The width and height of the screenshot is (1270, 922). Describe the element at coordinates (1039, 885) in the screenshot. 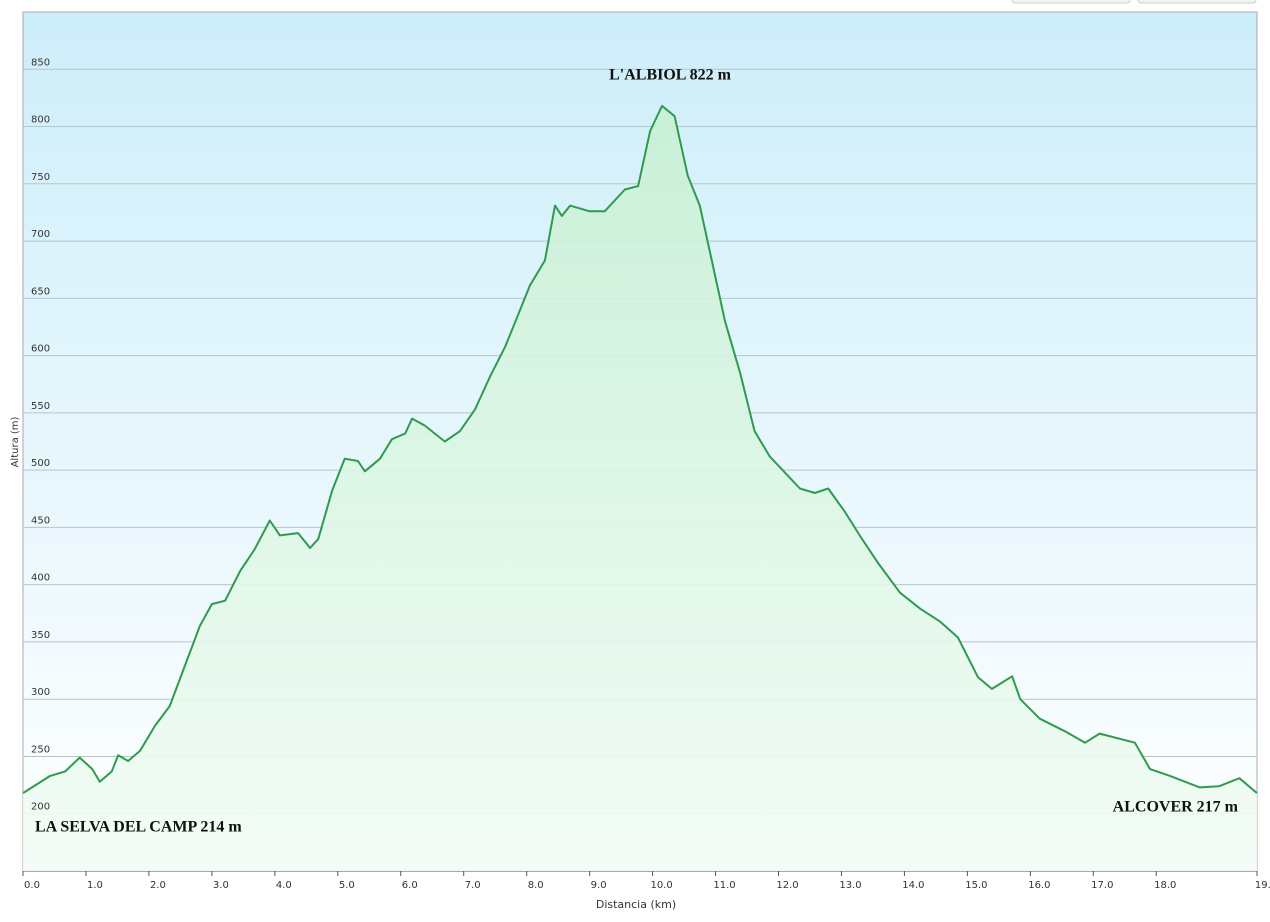

I see `x-tick-label: 16.0` at that location.